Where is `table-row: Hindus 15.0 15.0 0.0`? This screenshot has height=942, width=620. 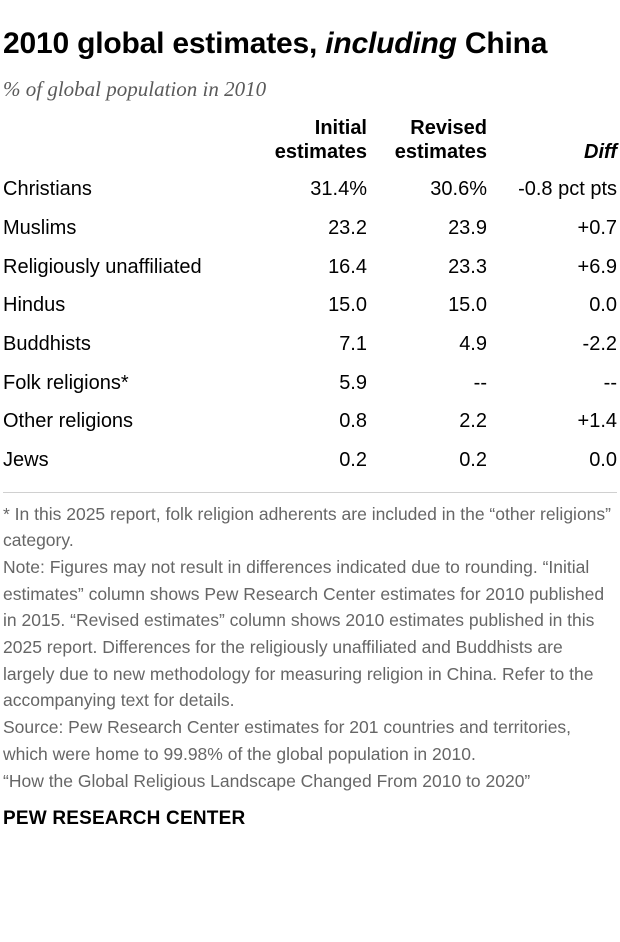
table-row: Hindus 15.0 15.0 0.0 is located at coordinates (310, 305).